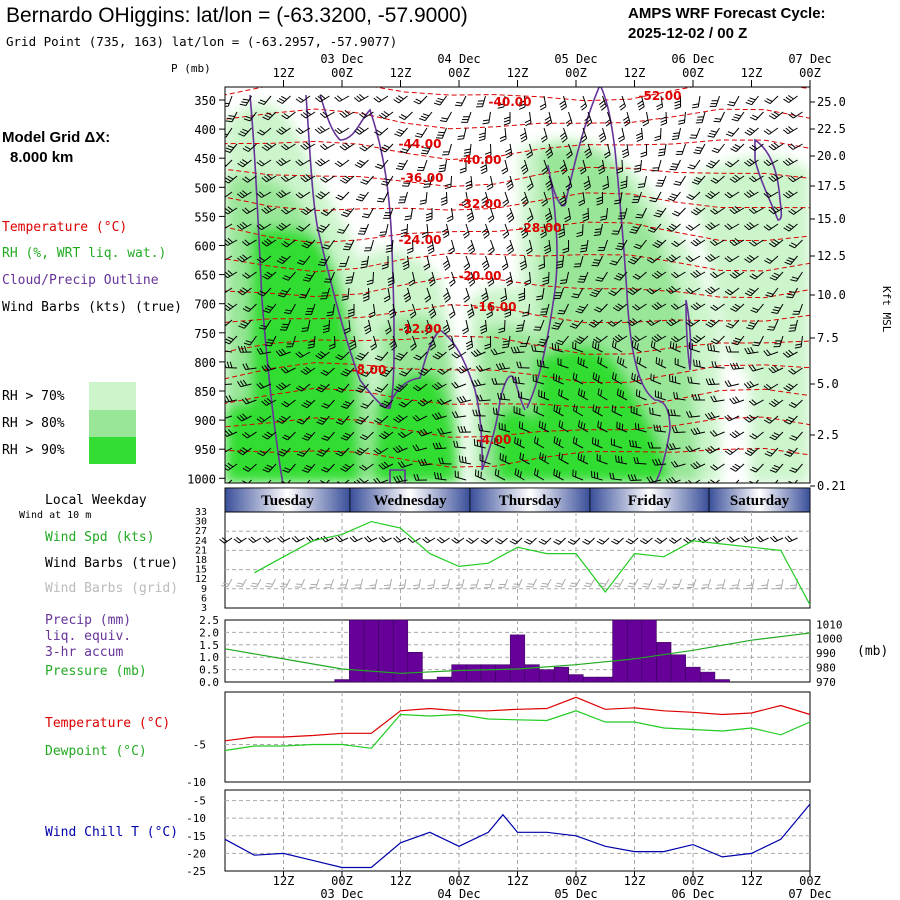  What do you see at coordinates (650, 501) in the screenshot?
I see `weekday-label: Friday` at bounding box center [650, 501].